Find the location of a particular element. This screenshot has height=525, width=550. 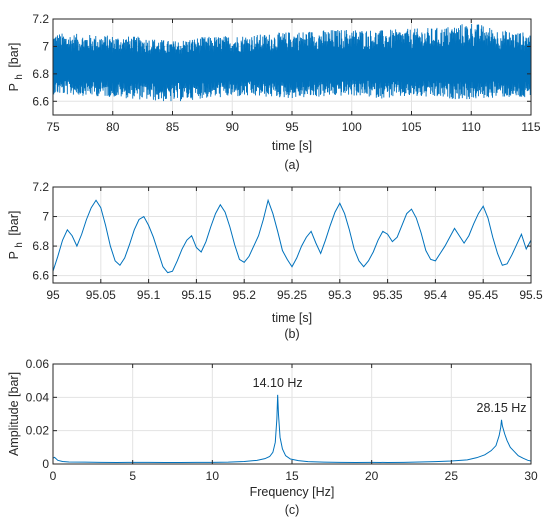

panel-c-xtick-label-3: 15 is located at coordinates (292, 476).